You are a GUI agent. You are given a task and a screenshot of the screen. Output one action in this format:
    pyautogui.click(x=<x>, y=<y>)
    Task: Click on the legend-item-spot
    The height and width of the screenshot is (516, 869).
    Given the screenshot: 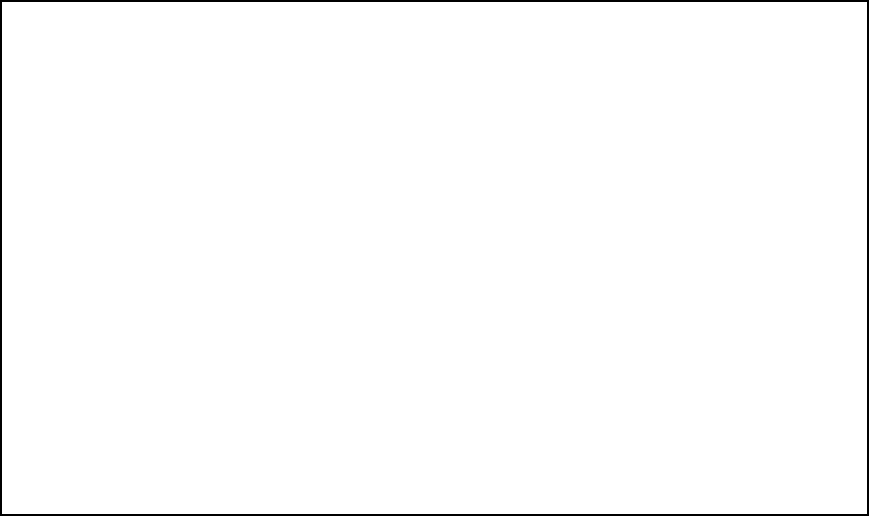 What is the action you would take?
    pyautogui.click(x=434, y=501)
    